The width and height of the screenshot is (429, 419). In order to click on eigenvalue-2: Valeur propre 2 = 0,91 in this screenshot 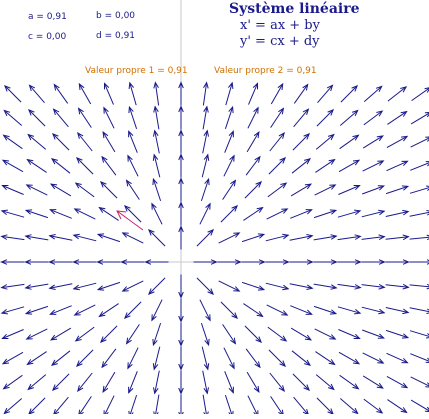, I will do `click(265, 71)`.